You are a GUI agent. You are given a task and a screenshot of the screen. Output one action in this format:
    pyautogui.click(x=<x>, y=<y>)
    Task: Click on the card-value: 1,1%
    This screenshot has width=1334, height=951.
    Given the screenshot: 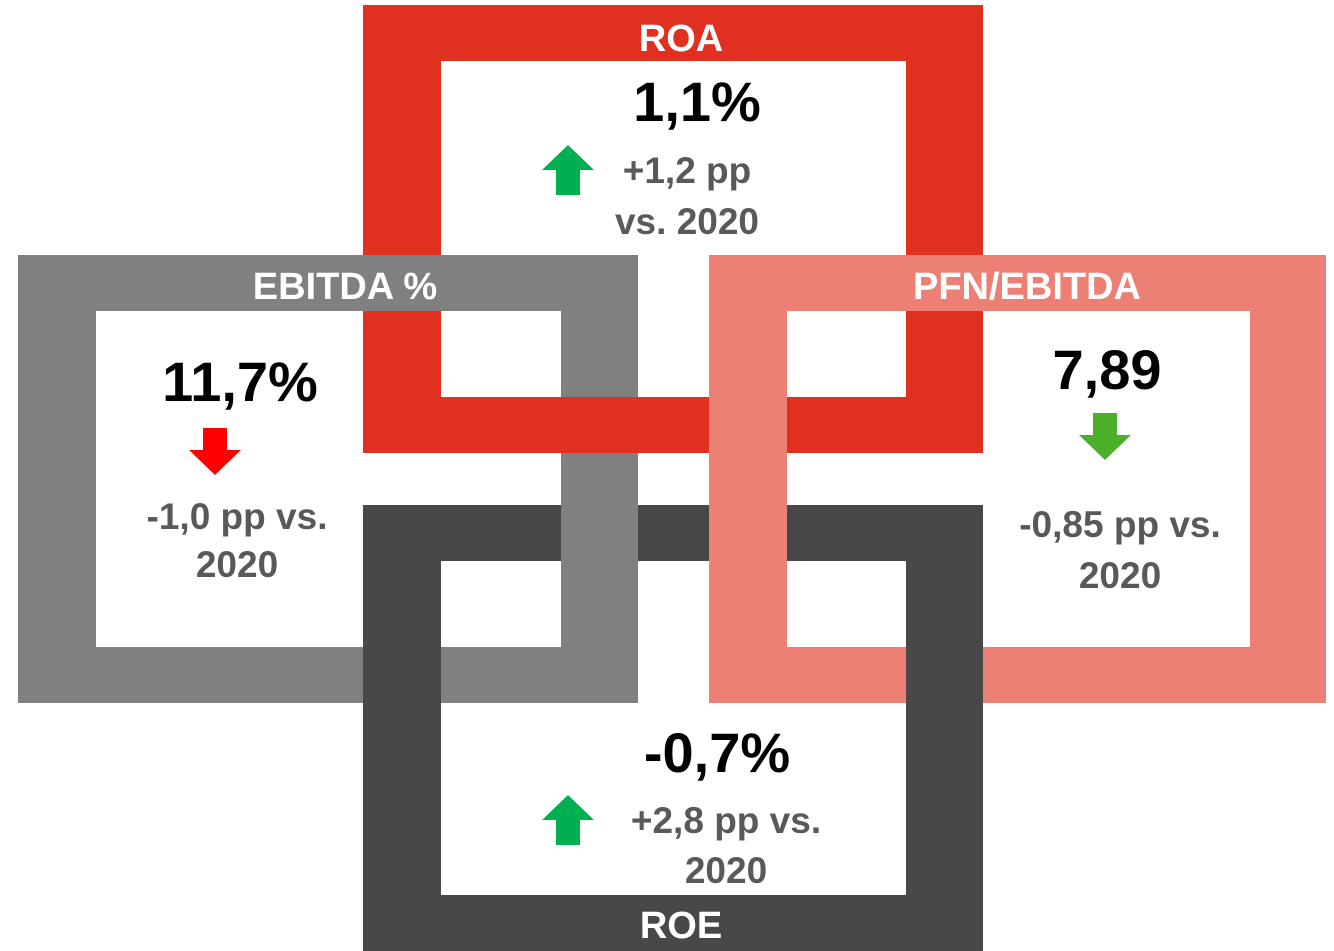 What is the action you would take?
    pyautogui.click(x=697, y=101)
    